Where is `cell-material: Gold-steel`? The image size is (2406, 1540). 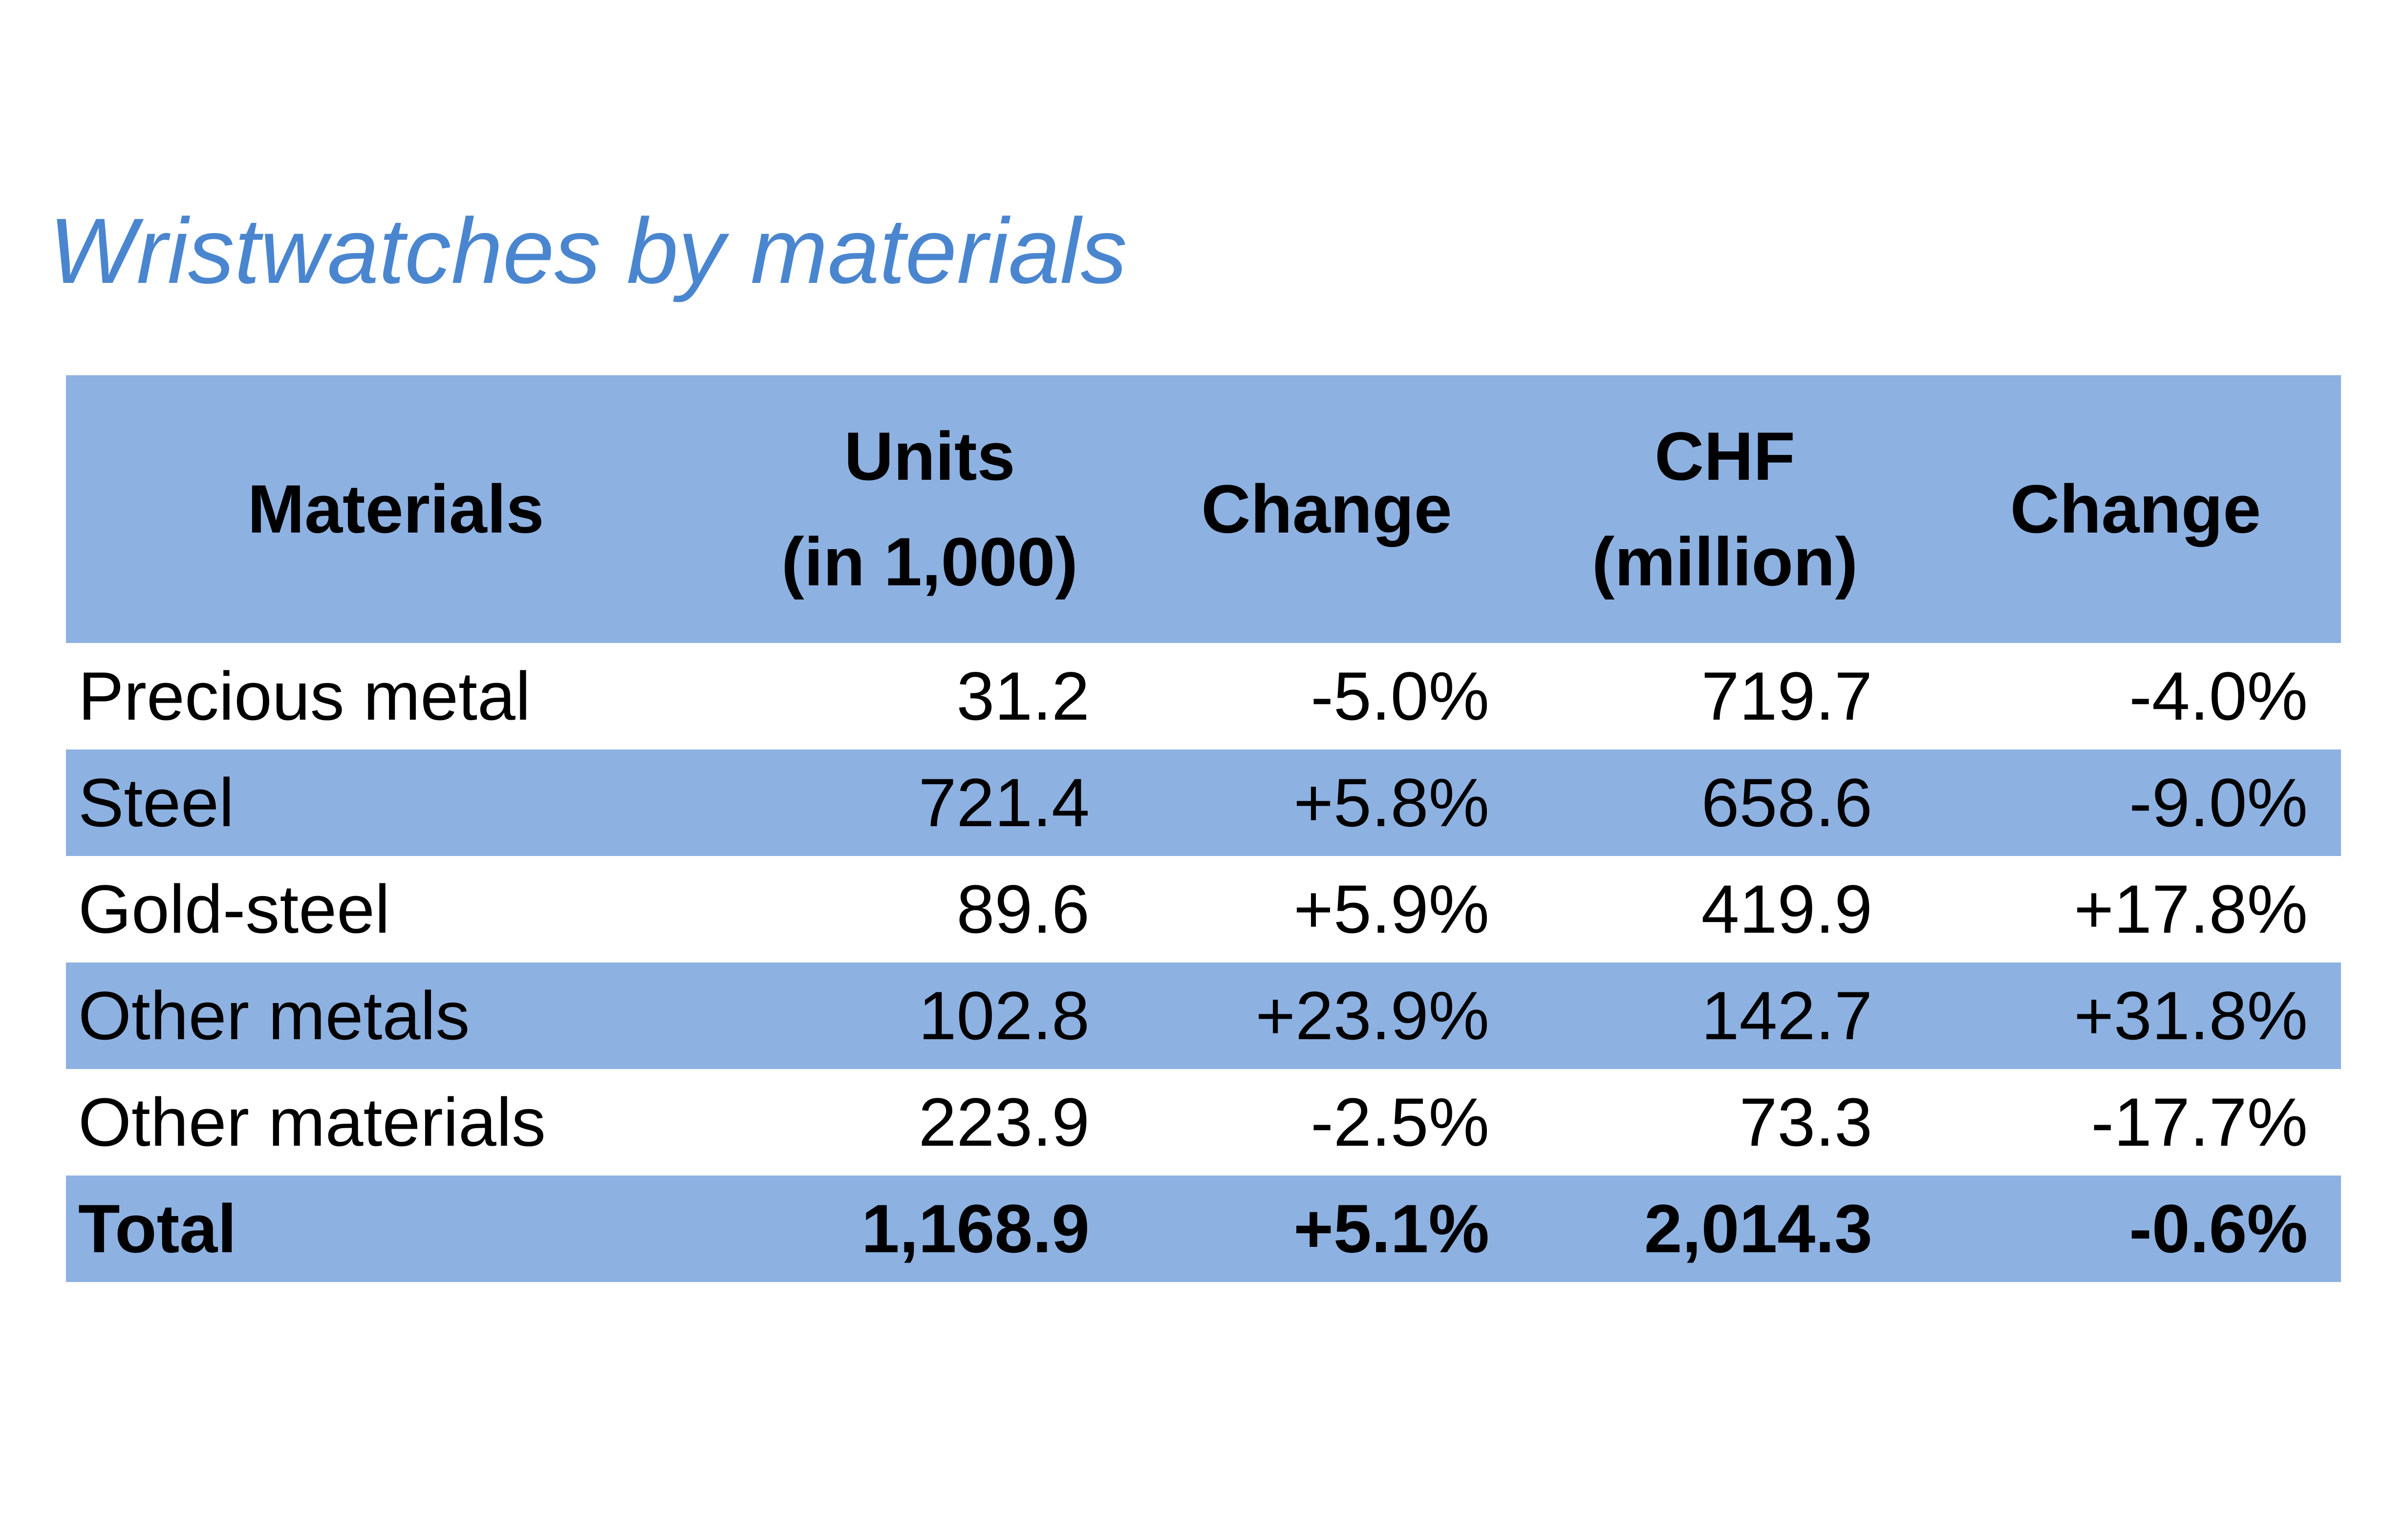 cell-material: Gold-steel is located at coordinates (234, 909).